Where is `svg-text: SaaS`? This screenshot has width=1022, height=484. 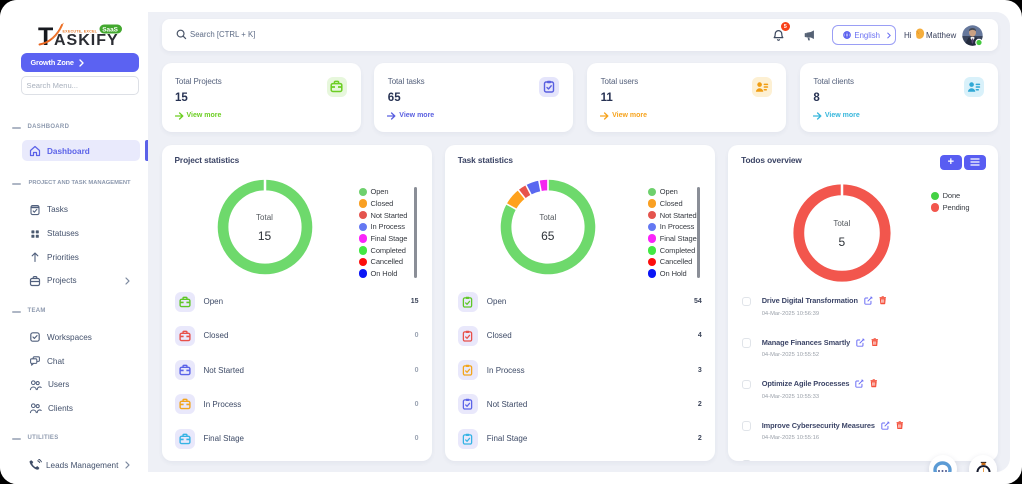 svg-text: SaaS is located at coordinates (110, 29).